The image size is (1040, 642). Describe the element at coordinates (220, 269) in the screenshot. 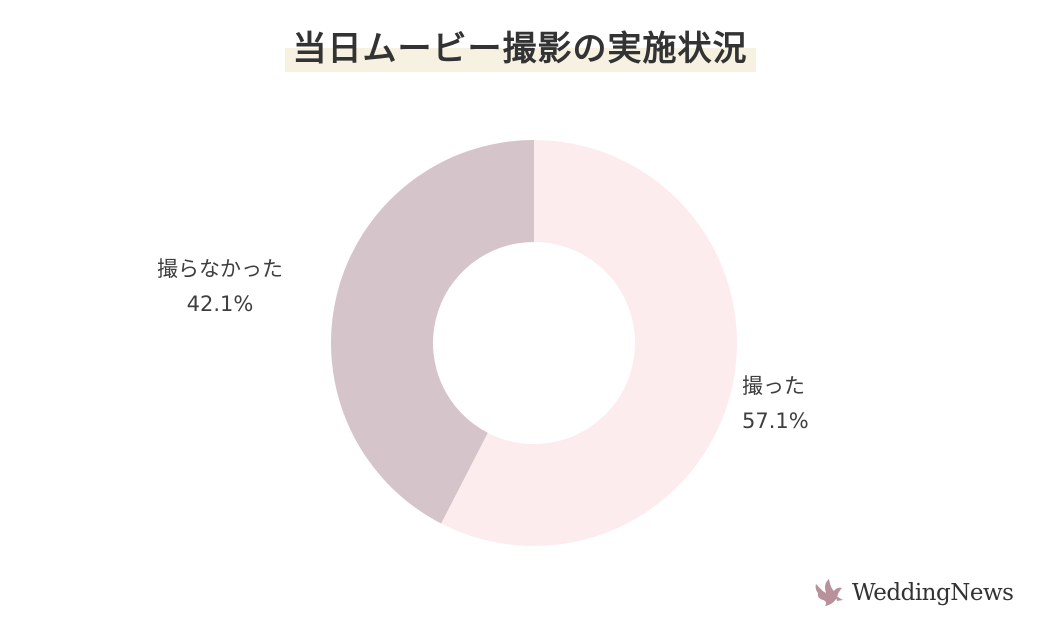

I see `slice-label-1: 撮らなかった` at that location.